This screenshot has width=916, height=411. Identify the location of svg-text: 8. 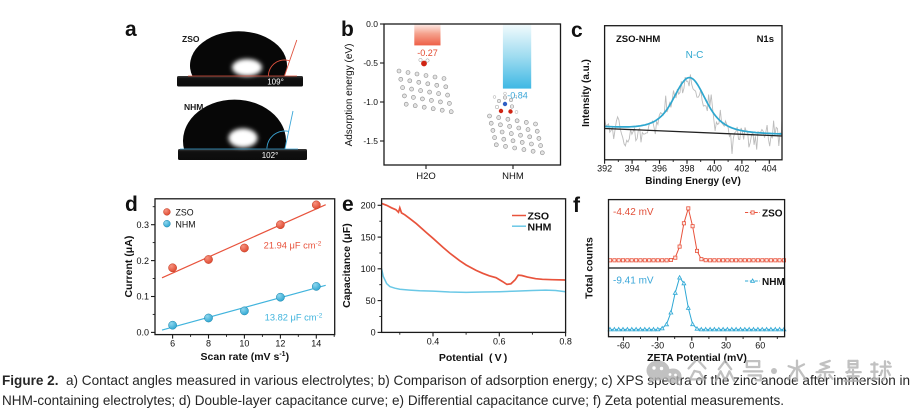
(208, 344).